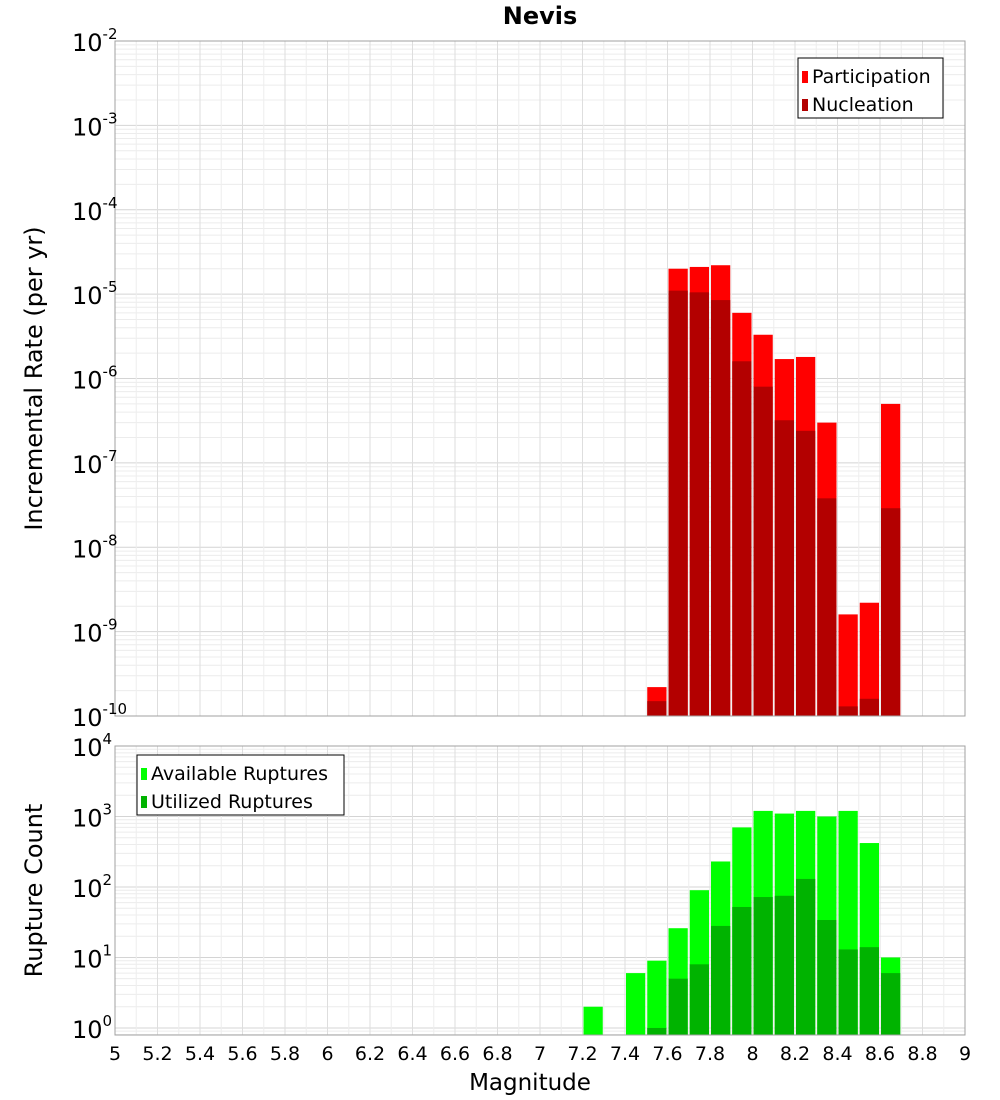 This screenshot has width=1000, height=1100. Describe the element at coordinates (239, 774) in the screenshot. I see `legend-label: Available Ruptures` at that location.